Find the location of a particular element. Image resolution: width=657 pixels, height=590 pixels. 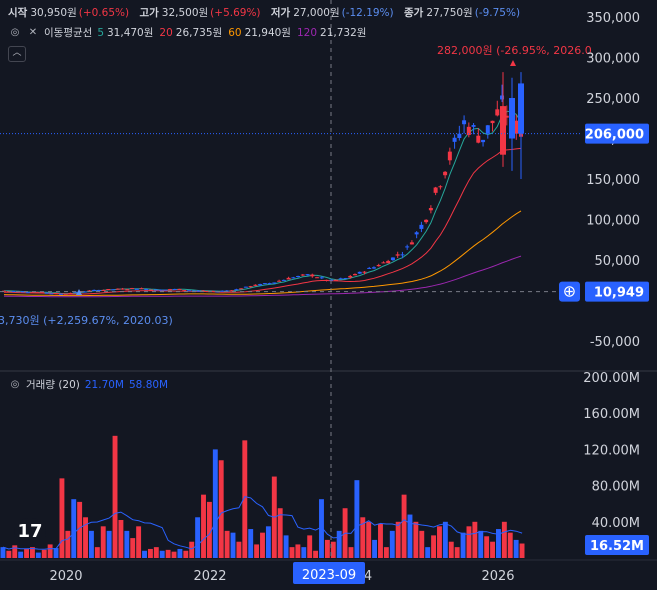

open-label: 시작 is located at coordinates (18, 13).